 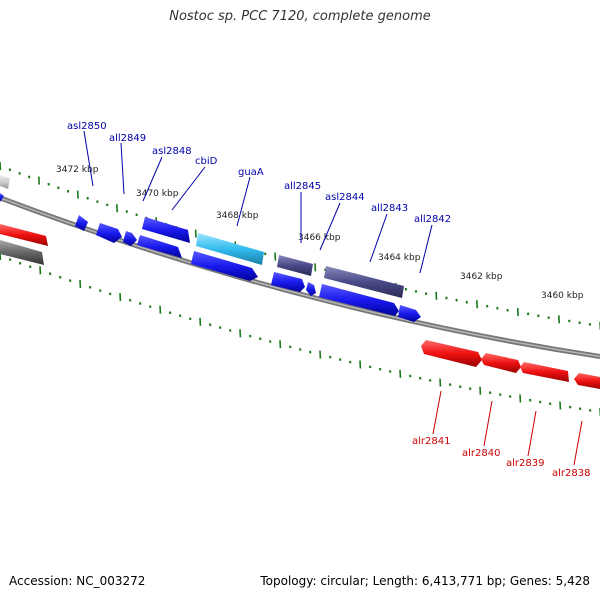 What do you see at coordinates (24, 235) in the screenshot?
I see `gene-arrow-offscreen-red` at bounding box center [24, 235].